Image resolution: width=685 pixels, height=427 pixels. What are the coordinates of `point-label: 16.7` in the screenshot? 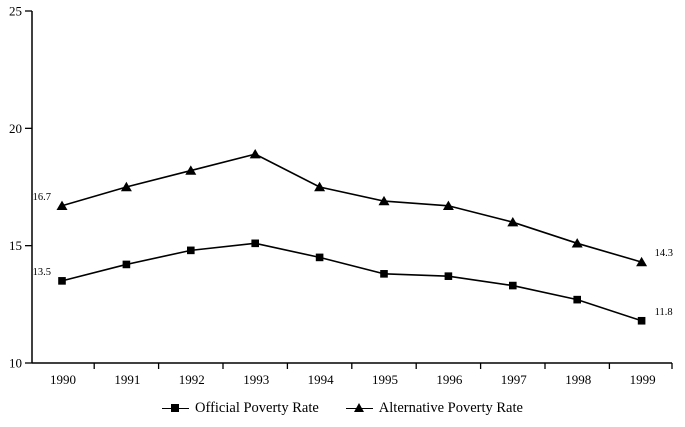 It's located at (42, 197).